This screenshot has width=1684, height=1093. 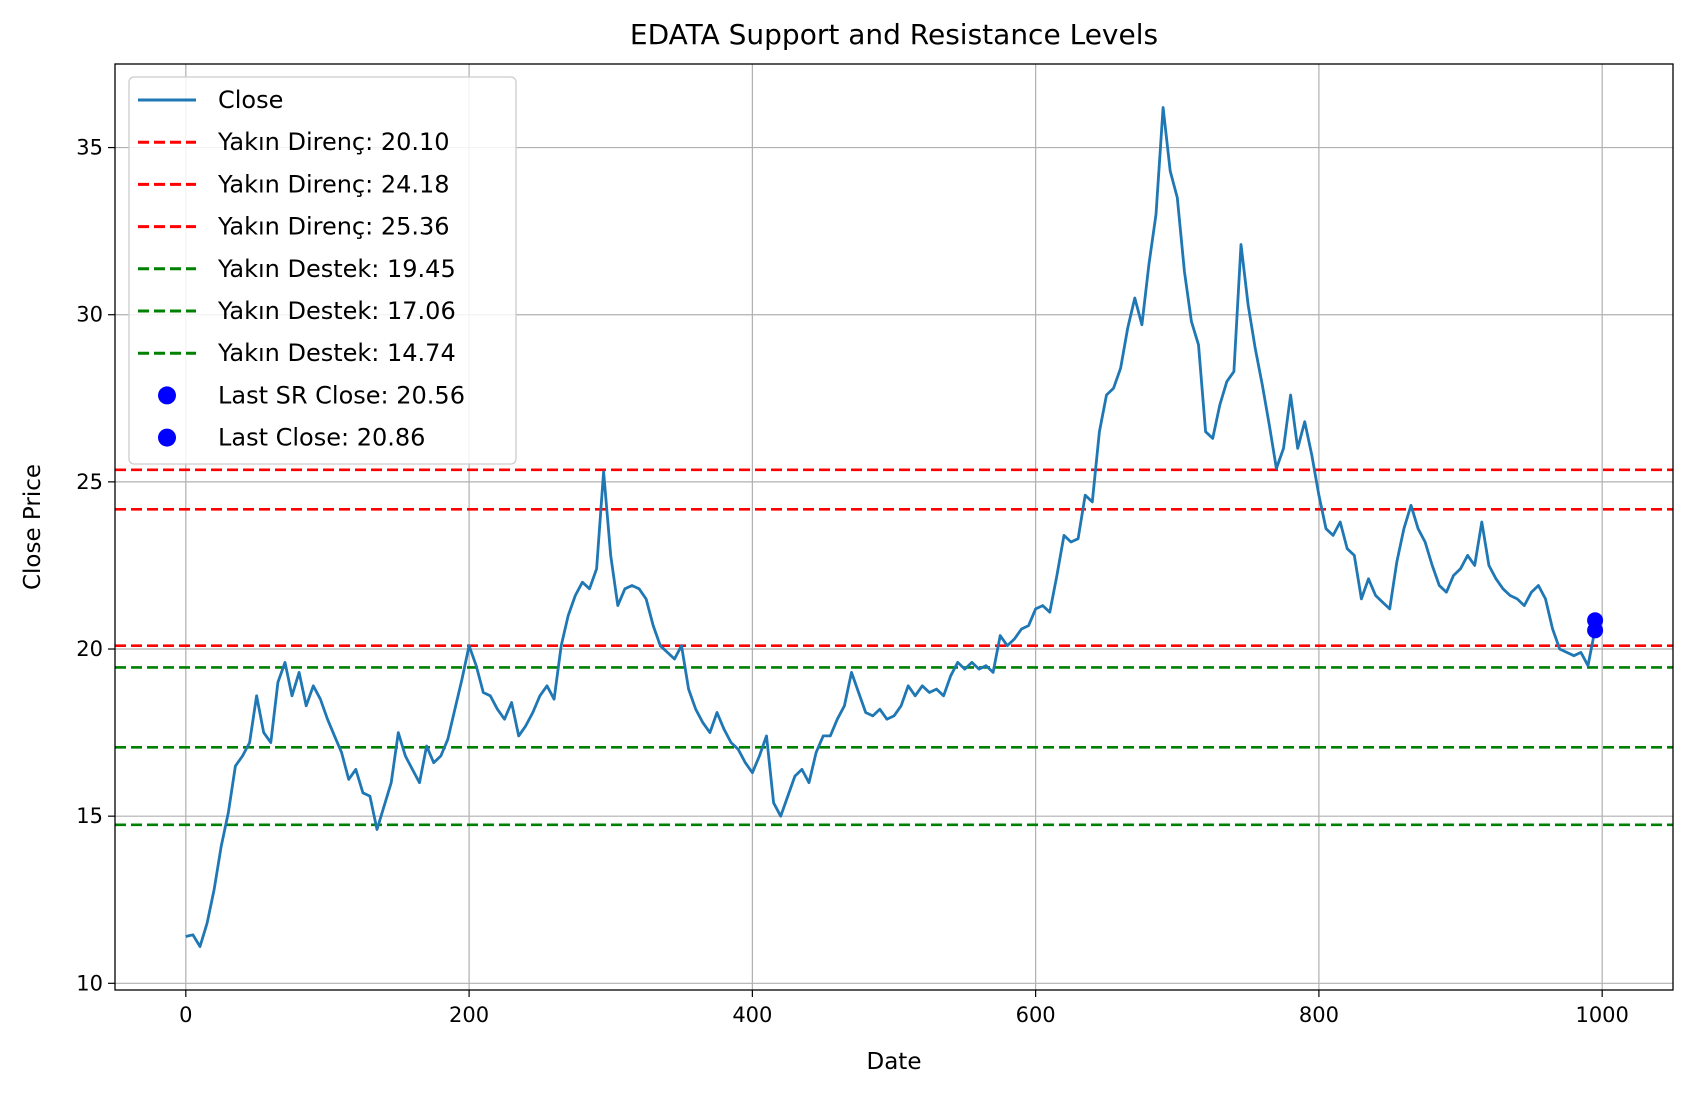 I want to click on x-tick-label: 400, so click(x=752, y=1015).